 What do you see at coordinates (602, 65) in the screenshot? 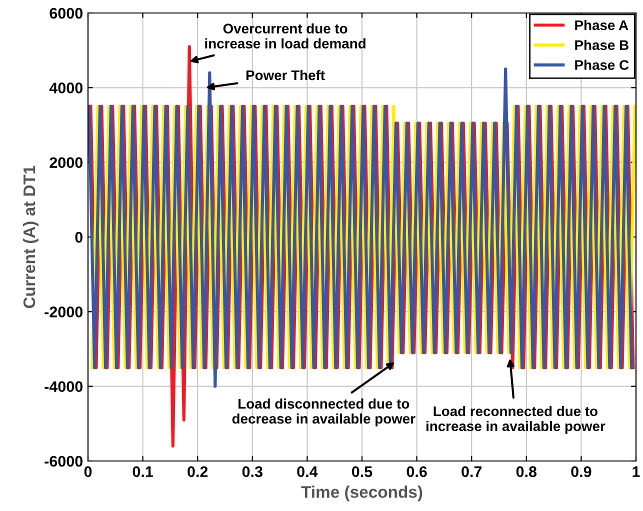
I see `legend-label: Phase C` at bounding box center [602, 65].